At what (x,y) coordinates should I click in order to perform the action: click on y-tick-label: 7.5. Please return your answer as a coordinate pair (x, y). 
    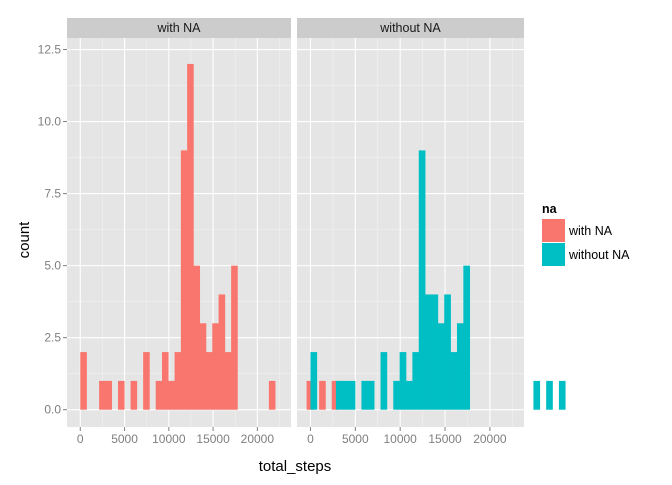
    Looking at the image, I should click on (52, 194).